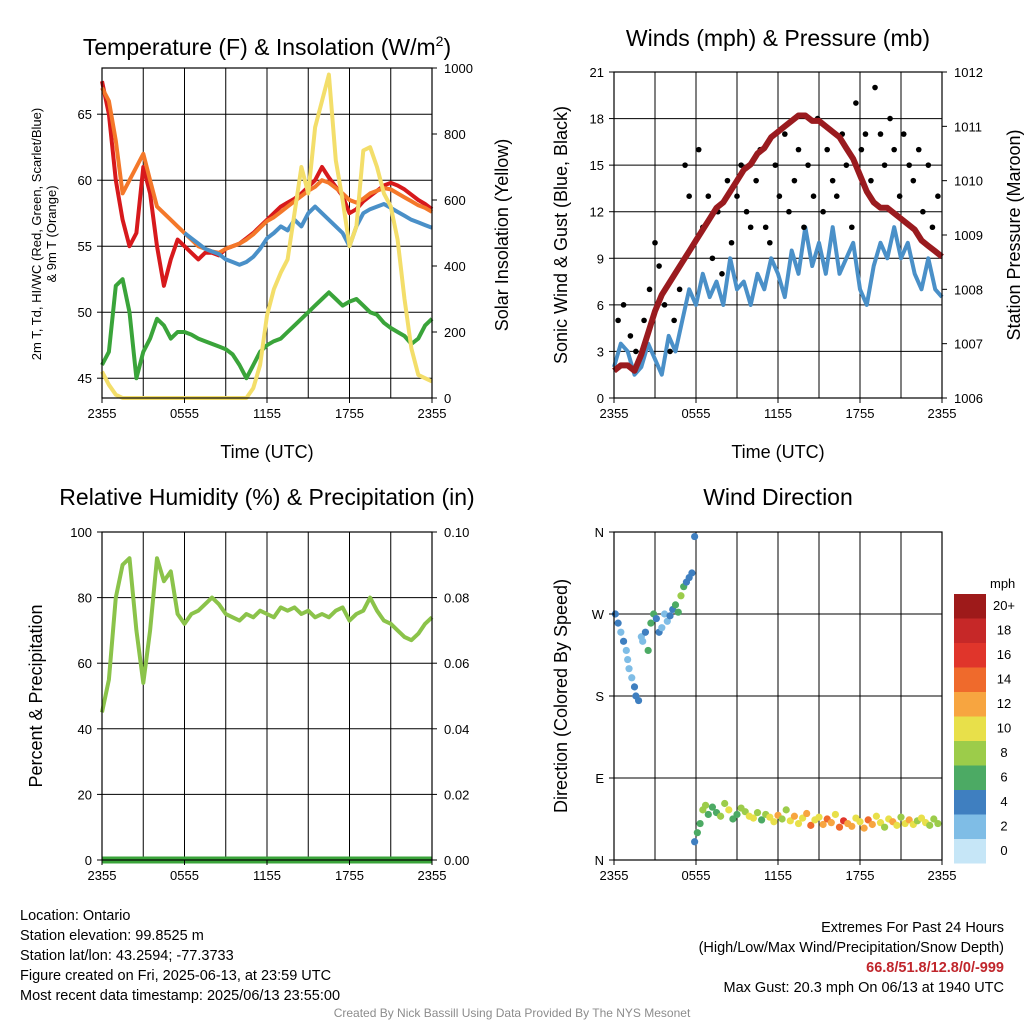 This screenshot has height=1024, width=1024. Describe the element at coordinates (455, 332) in the screenshot. I see `y-right-tick-label: 200` at that location.